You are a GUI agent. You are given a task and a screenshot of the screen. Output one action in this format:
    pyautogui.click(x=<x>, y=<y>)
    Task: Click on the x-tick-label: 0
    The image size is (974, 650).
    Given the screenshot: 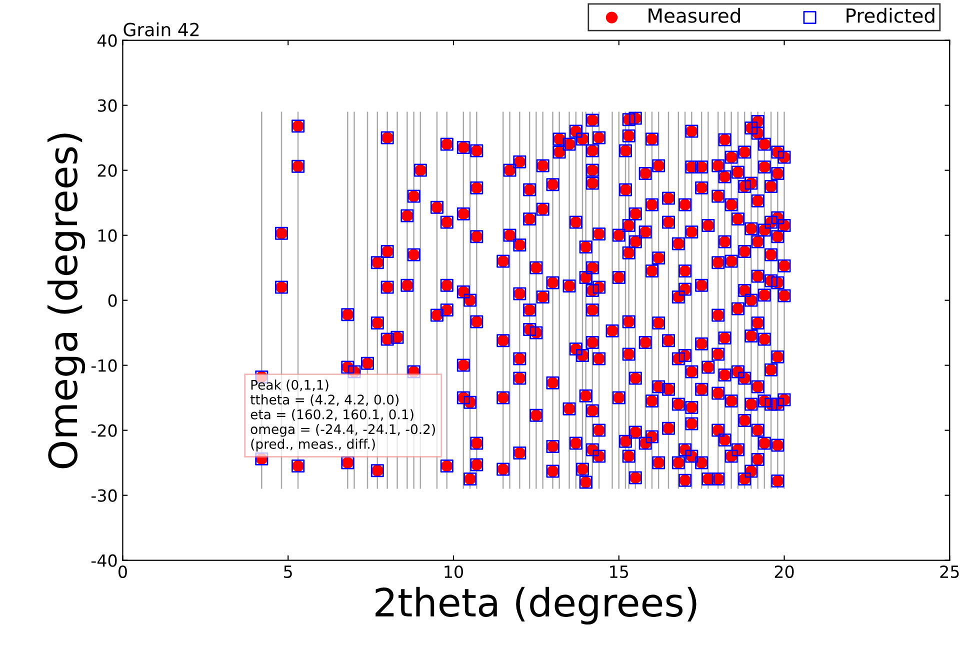 What is the action you would take?
    pyautogui.click(x=122, y=571)
    